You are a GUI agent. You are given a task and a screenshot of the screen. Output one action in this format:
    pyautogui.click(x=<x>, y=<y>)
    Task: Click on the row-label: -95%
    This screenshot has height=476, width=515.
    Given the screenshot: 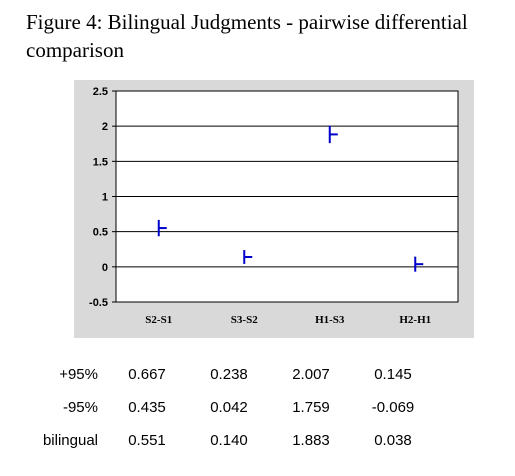 What is the action you would take?
    pyautogui.click(x=80, y=407)
    